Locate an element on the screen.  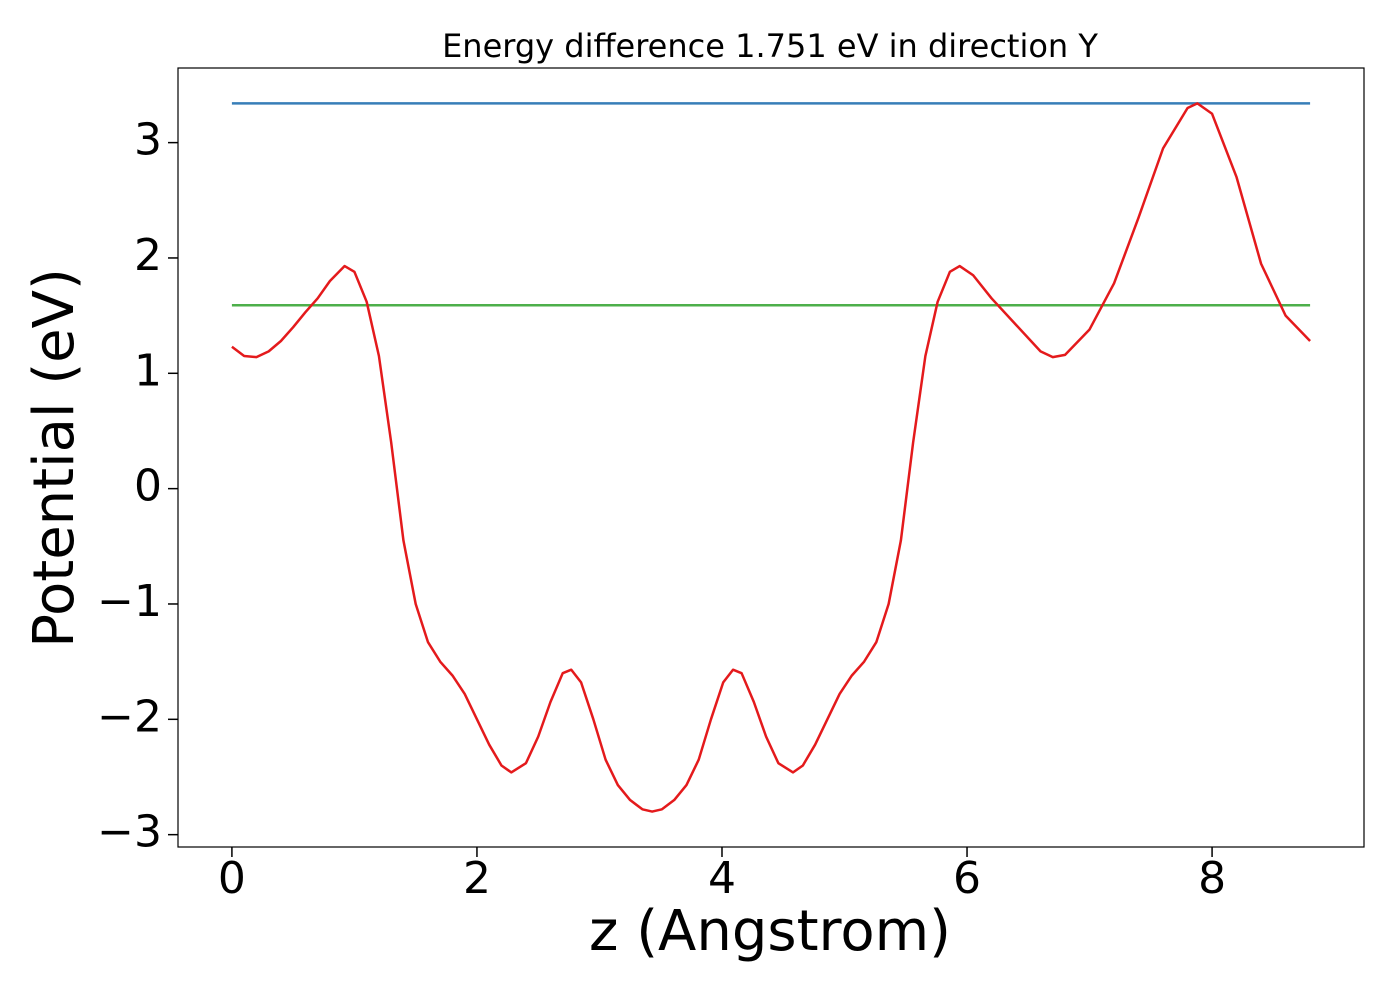
x-tick-label: 6 is located at coordinates (967, 878).